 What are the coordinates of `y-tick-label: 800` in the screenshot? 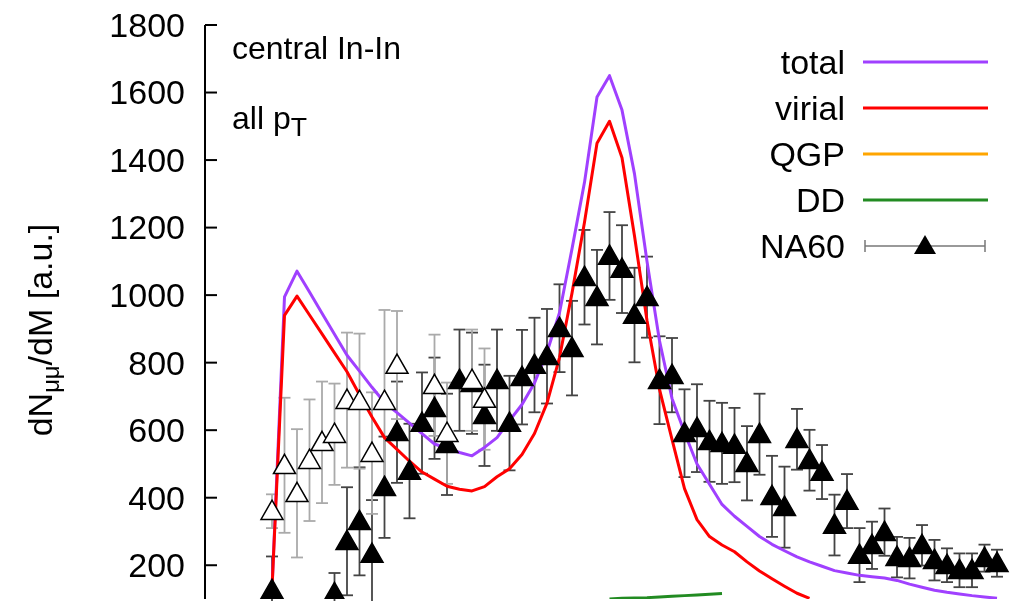 It's located at (156, 362).